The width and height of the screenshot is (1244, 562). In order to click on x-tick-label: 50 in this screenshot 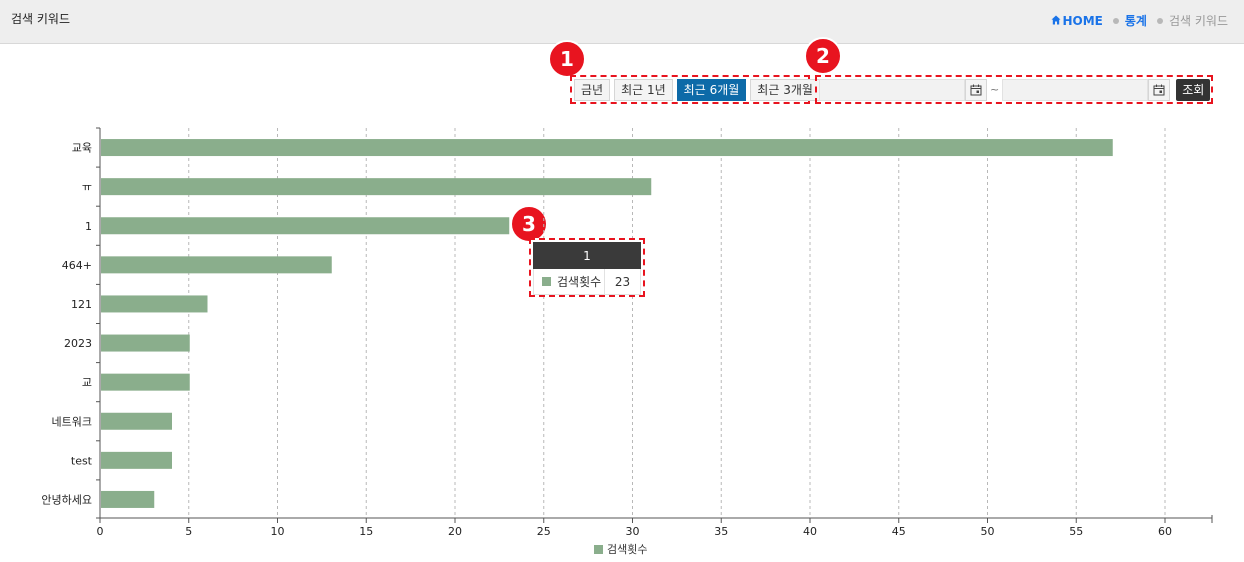, I will do `click(988, 531)`.